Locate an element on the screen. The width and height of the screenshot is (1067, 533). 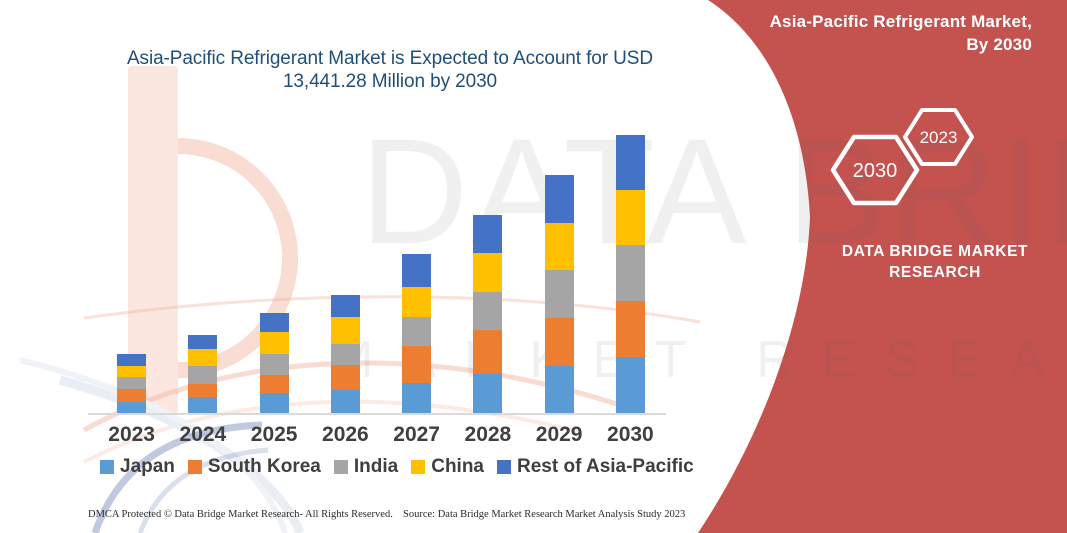
year-hexagons: 2030 2023 is located at coordinates (902, 157).